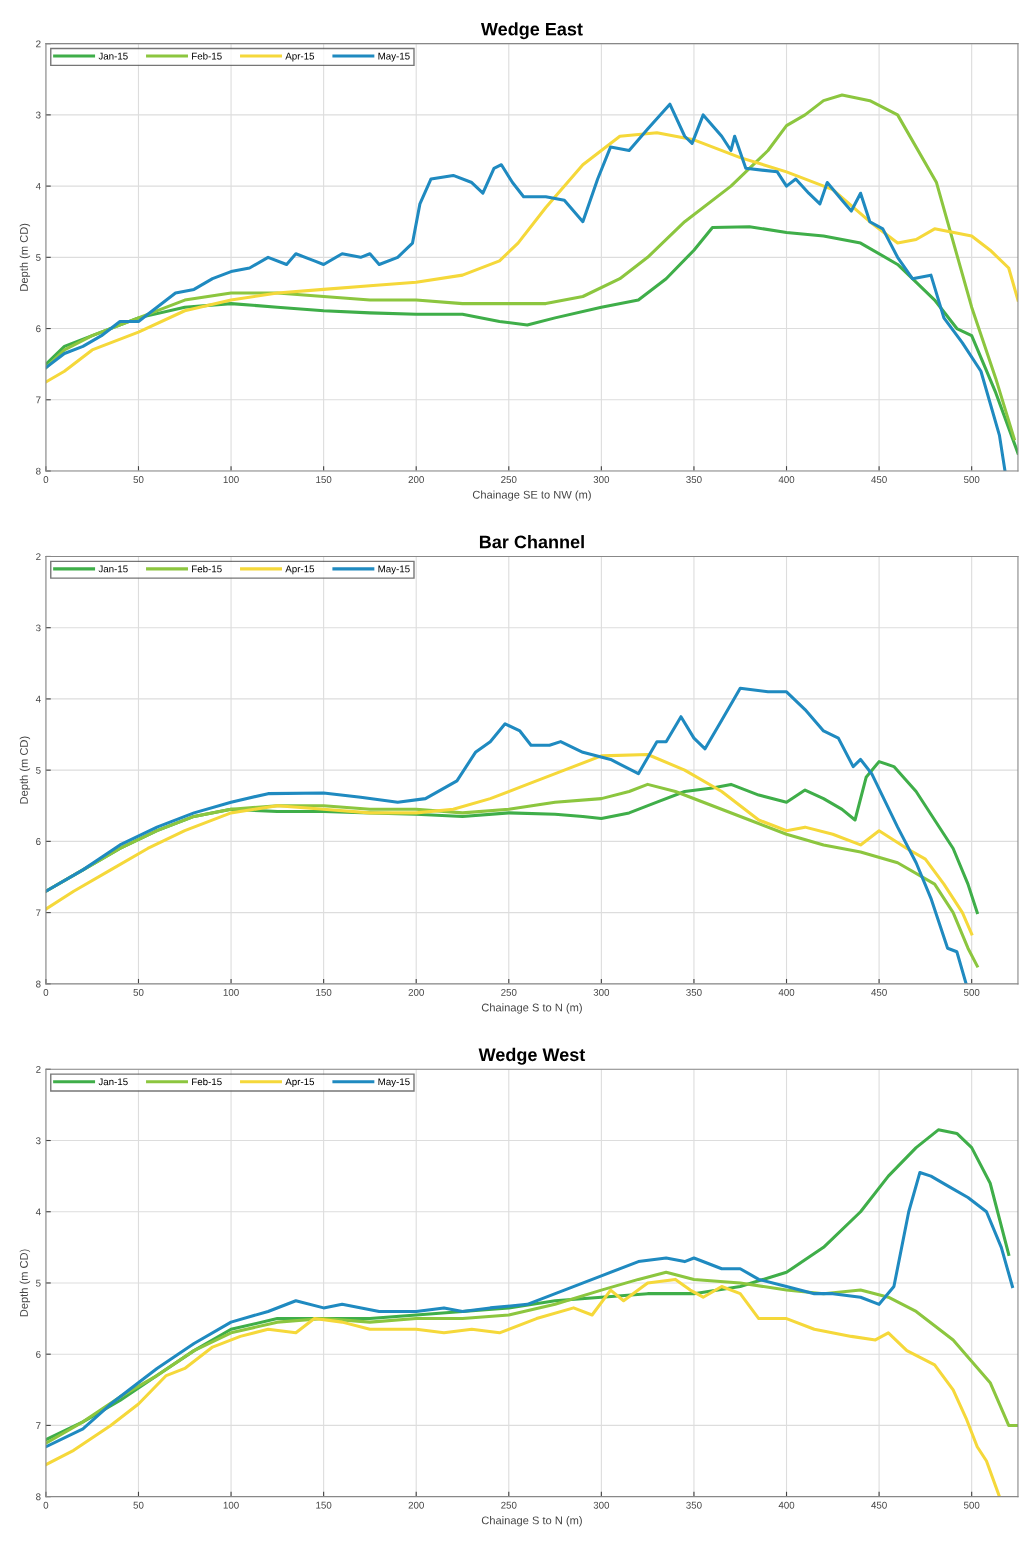 The height and width of the screenshot is (1559, 1020). I want to click on chart-title: Bar Channel, so click(531, 542).